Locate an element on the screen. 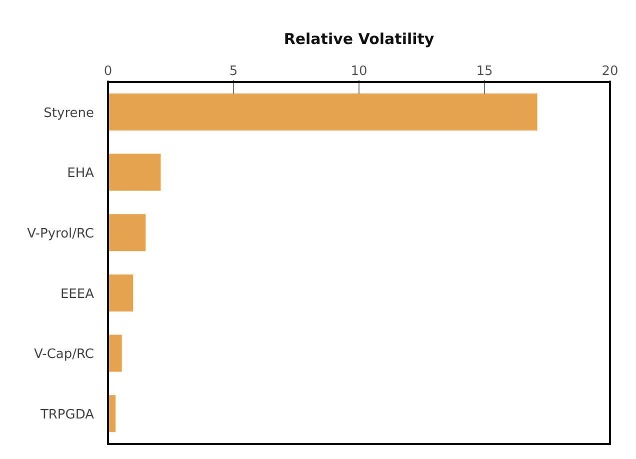  x-tick-label: 10 is located at coordinates (359, 71).